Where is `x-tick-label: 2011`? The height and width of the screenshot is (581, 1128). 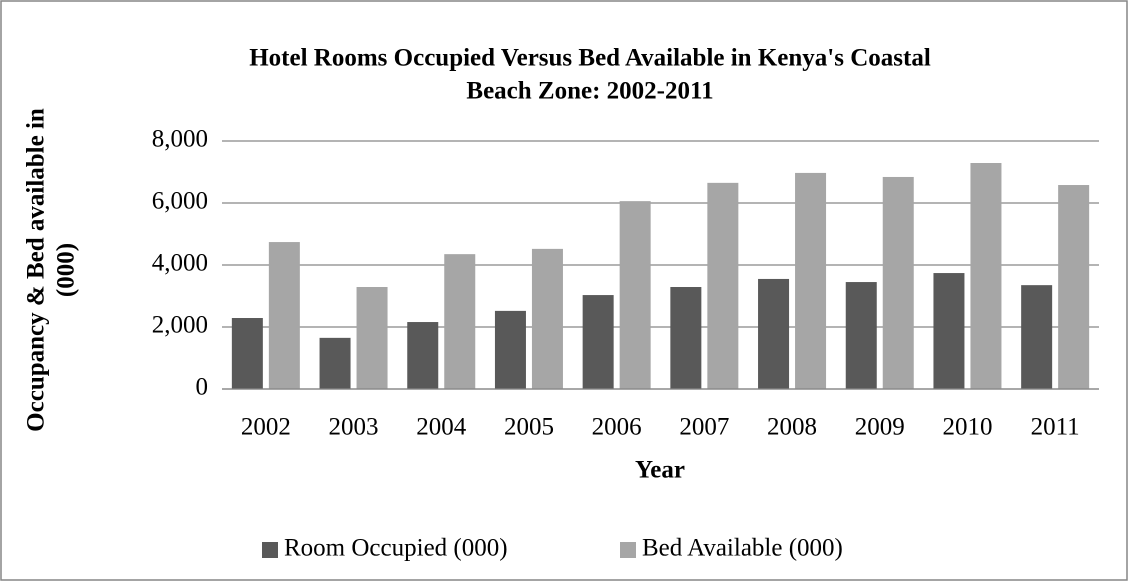 x-tick-label: 2011 is located at coordinates (1055, 427).